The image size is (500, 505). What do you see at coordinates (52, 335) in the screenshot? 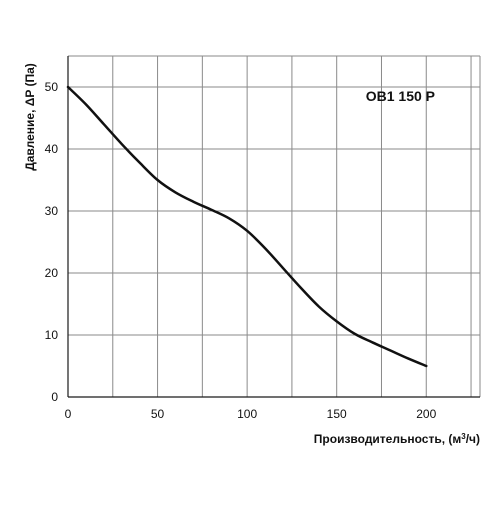
I see `y-tick-label: 10` at bounding box center [52, 335].